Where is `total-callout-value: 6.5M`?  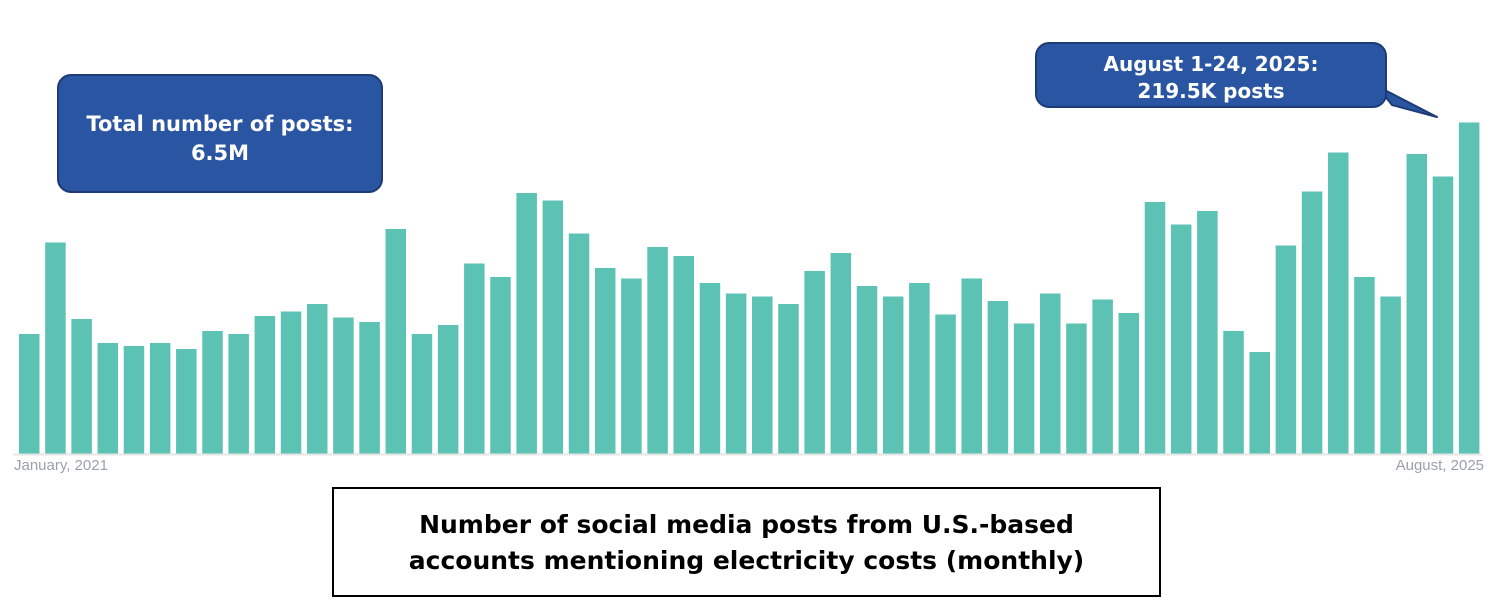 total-callout-value: 6.5M is located at coordinates (220, 153).